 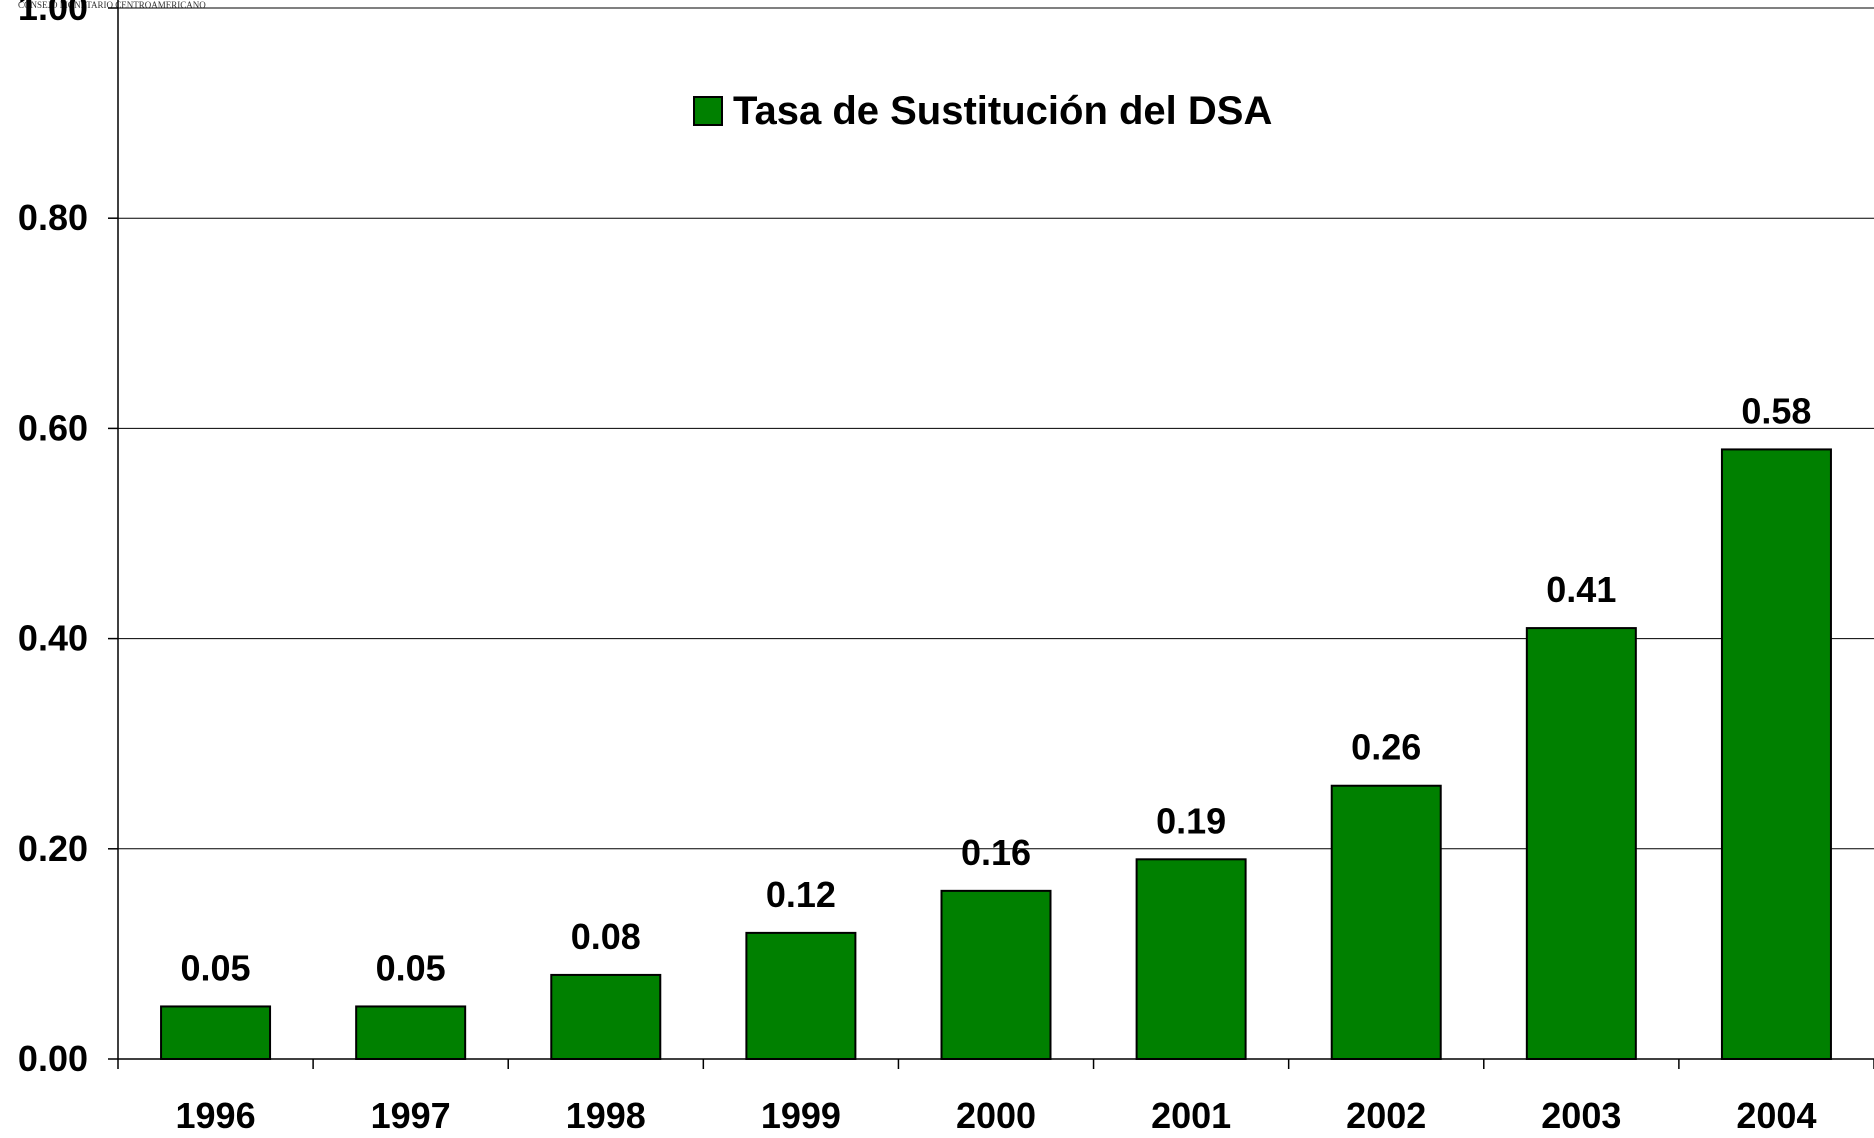 I want to click on x-tick-label: 1999, so click(x=801, y=1115).